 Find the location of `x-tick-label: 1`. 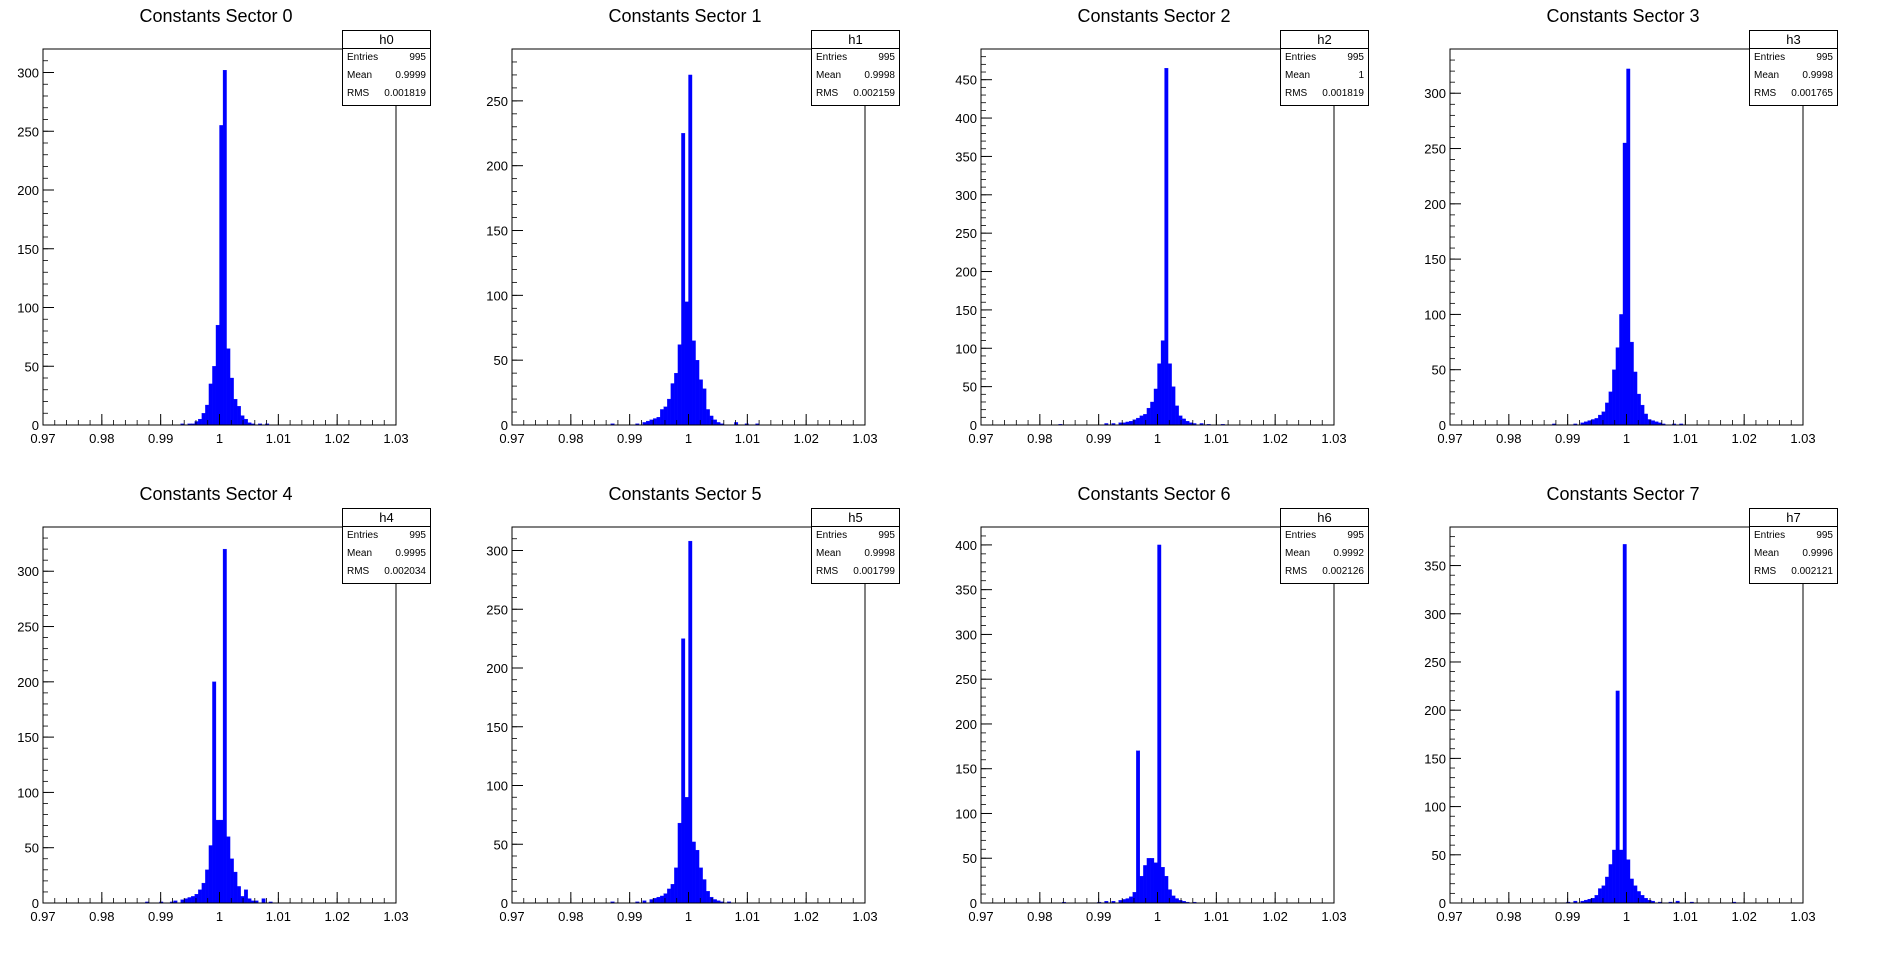

x-tick-label: 1 is located at coordinates (219, 916).